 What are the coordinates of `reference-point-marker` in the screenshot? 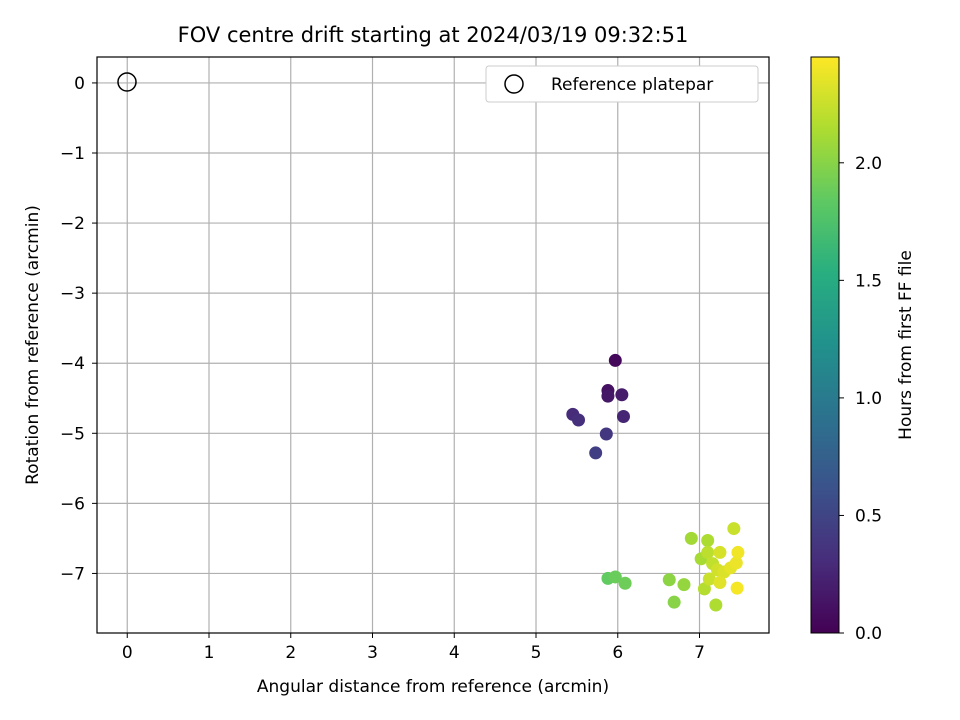 It's located at (127, 82).